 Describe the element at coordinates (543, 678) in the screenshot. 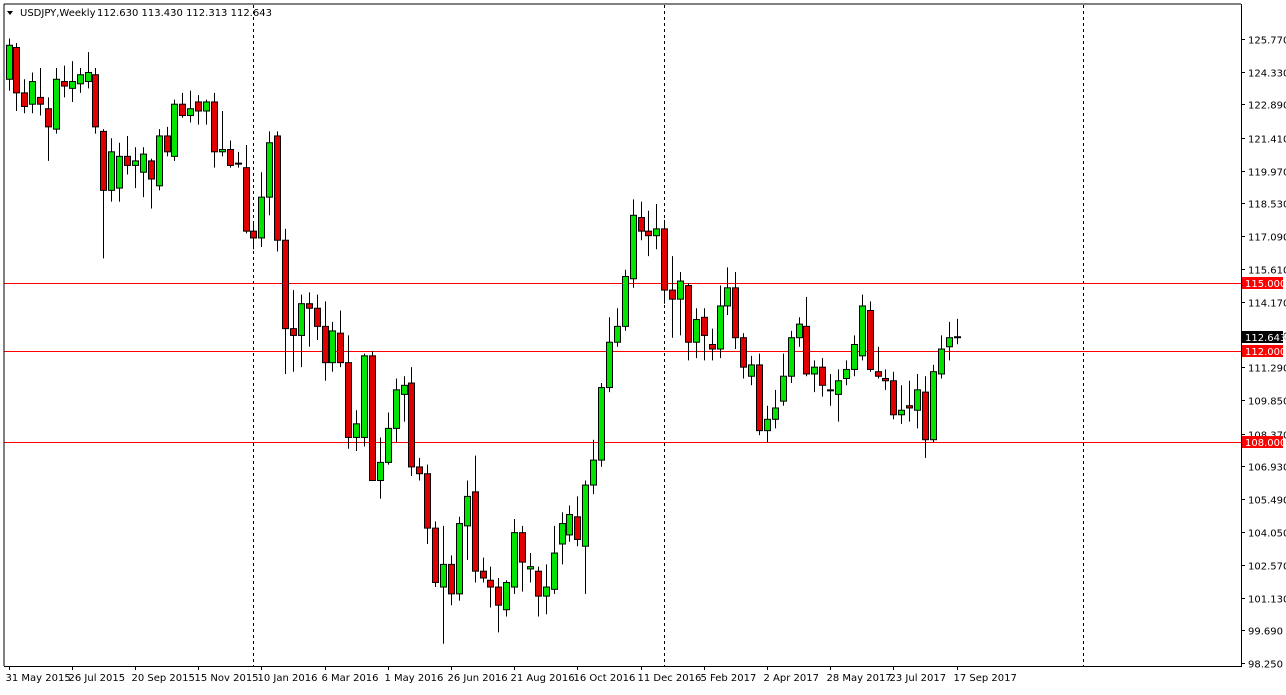

I see `time-tick-label: 21 Aug 2016` at that location.